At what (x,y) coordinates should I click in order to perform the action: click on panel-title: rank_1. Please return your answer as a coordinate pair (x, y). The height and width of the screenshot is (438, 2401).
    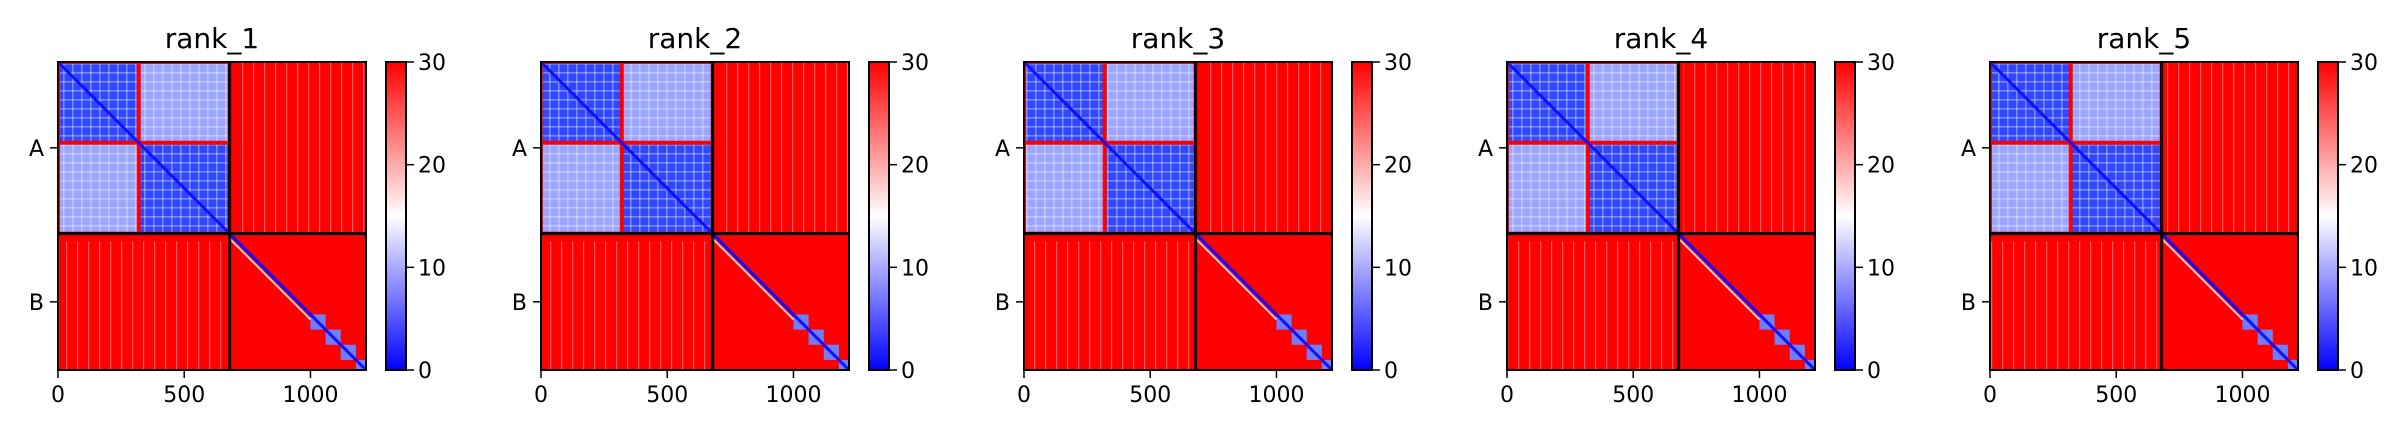
    Looking at the image, I should click on (212, 38).